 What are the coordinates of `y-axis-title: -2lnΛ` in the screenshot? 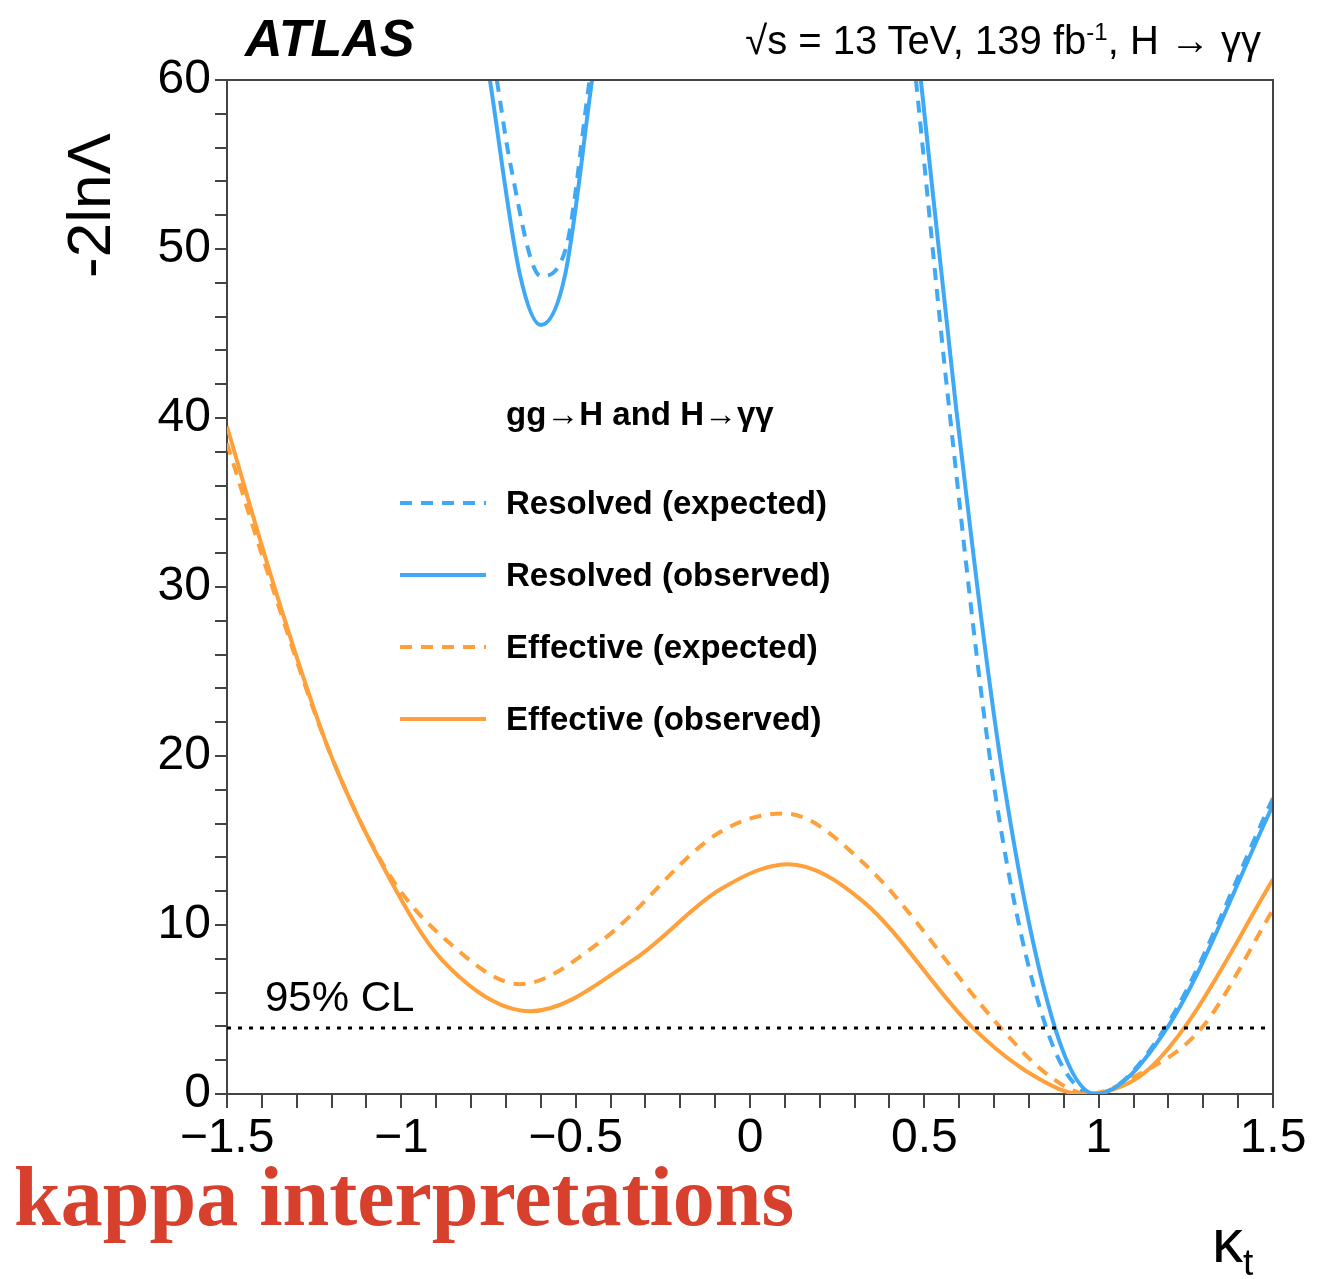 It's located at (88, 206).